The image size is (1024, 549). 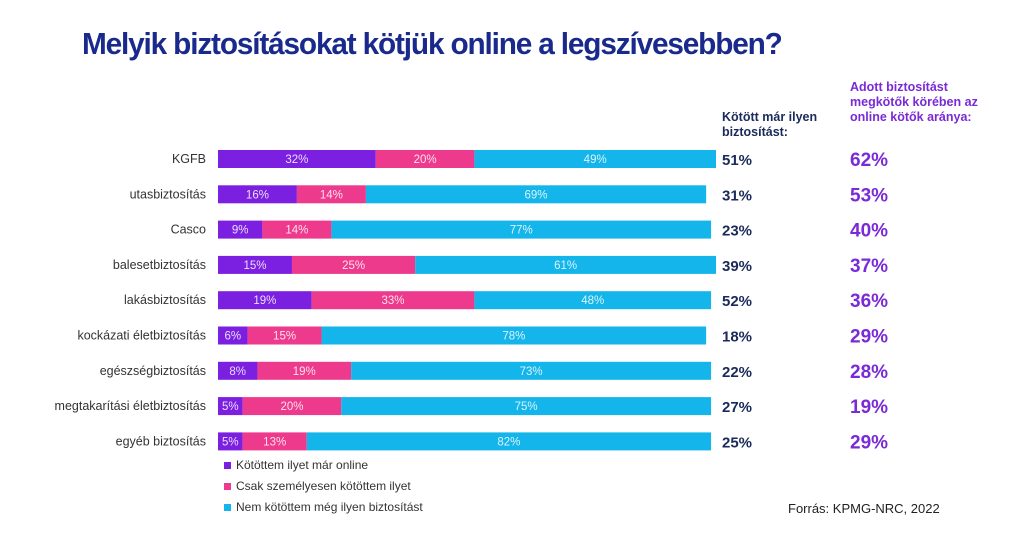 I want to click on segment-label: 78%, so click(x=513, y=337).